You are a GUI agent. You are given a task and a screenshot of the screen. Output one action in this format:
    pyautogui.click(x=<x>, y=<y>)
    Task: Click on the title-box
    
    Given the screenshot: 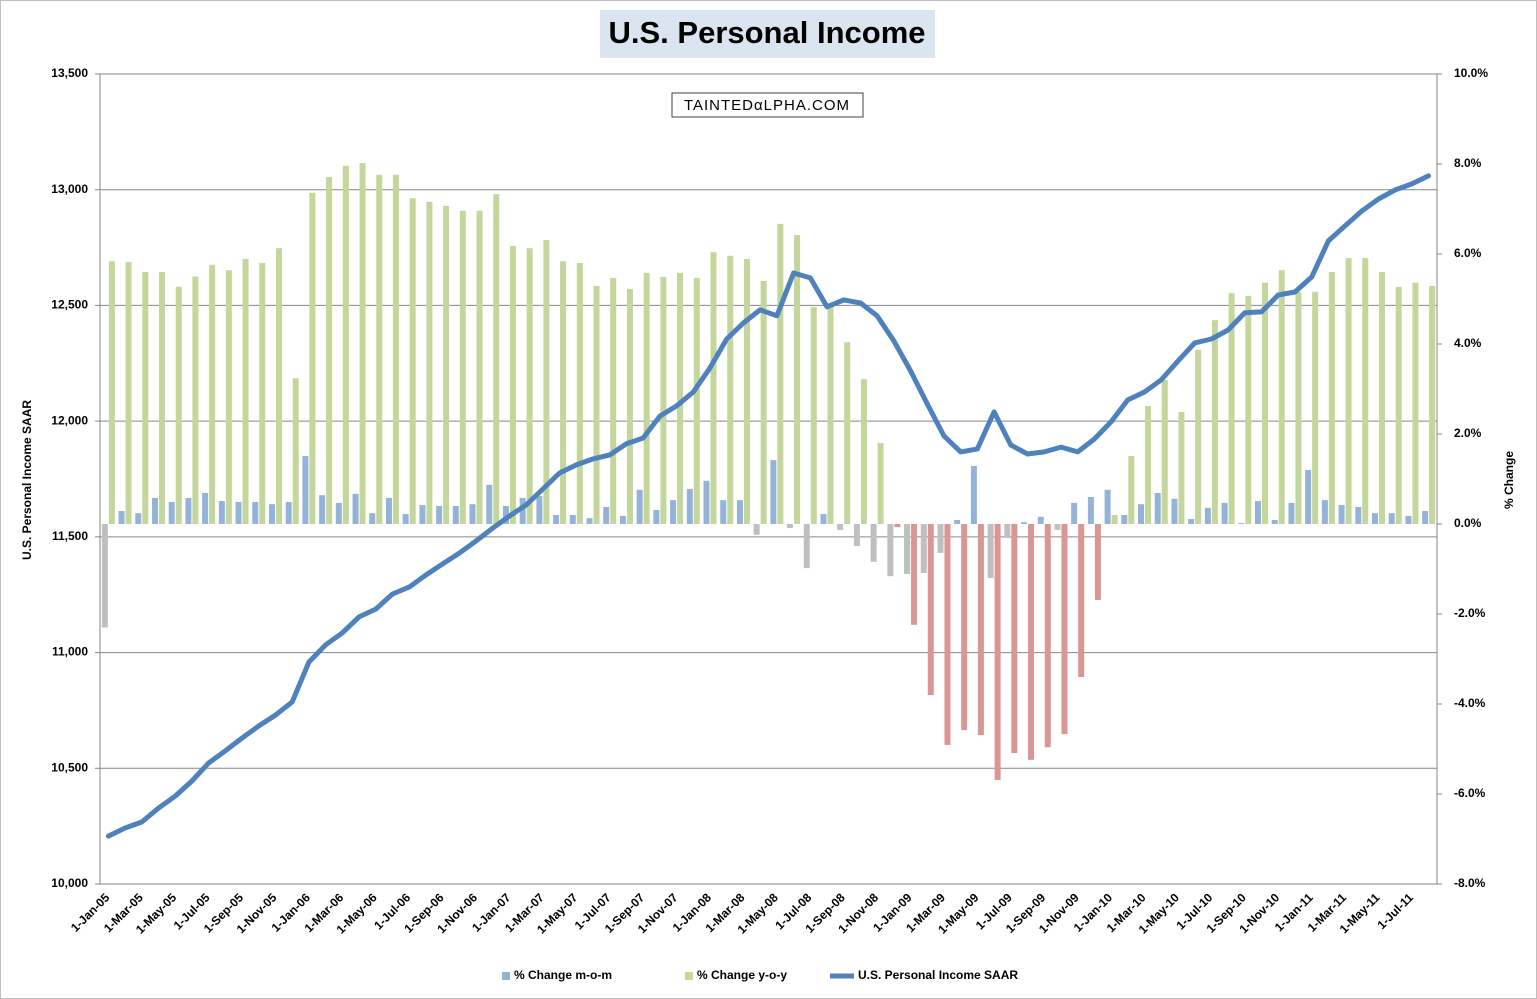 What is the action you would take?
    pyautogui.click(x=767, y=34)
    